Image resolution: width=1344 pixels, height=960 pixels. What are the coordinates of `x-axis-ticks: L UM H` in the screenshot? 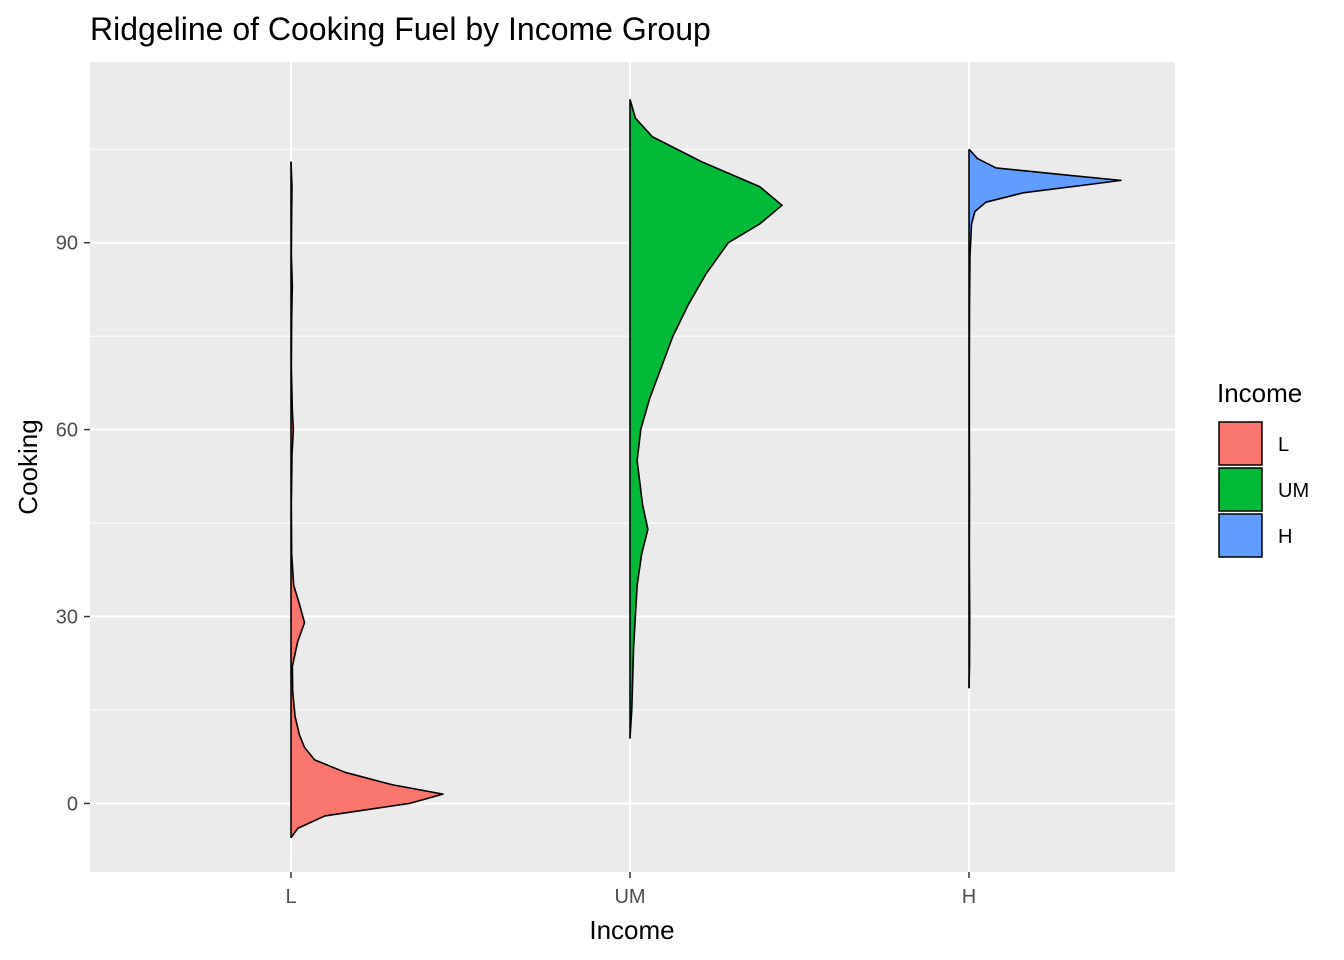 It's located at (630, 890).